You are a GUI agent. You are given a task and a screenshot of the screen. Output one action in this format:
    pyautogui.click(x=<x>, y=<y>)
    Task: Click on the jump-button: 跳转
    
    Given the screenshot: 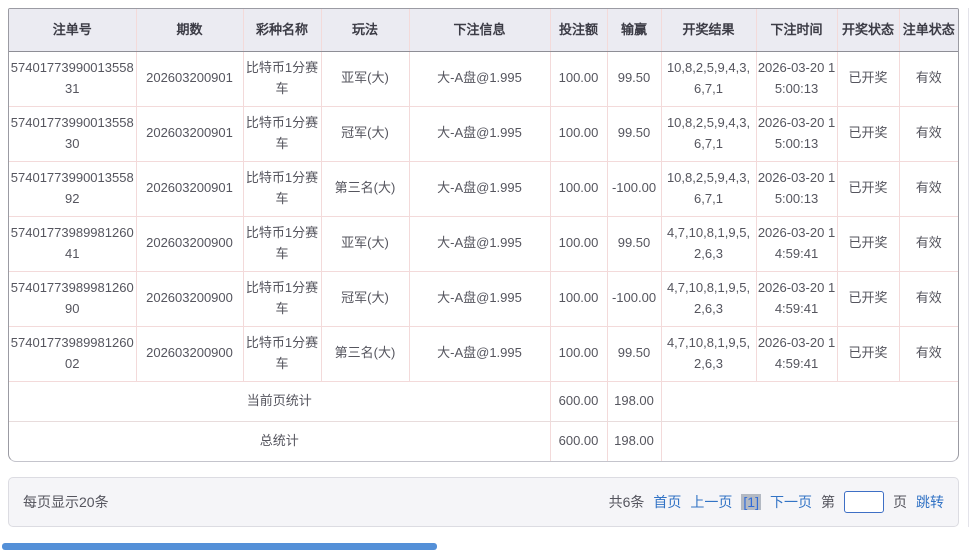 What is the action you would take?
    pyautogui.click(x=930, y=502)
    